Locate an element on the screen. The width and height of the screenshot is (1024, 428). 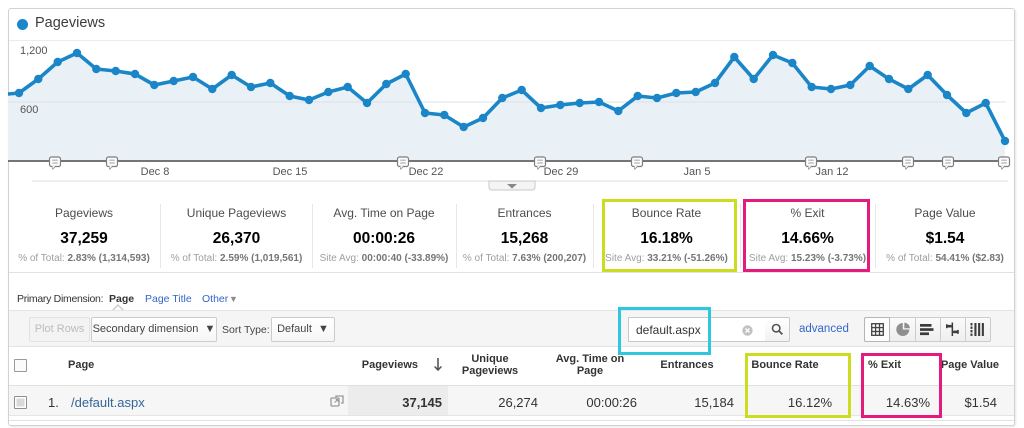
svg-text: 1,200 is located at coordinates (34, 51).